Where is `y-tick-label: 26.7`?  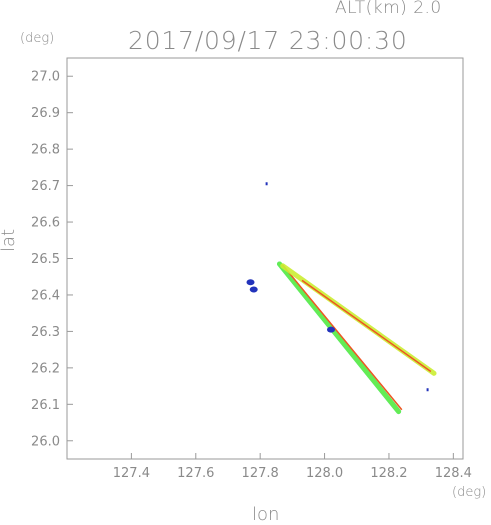
y-tick-label: 26.7 is located at coordinates (45, 186).